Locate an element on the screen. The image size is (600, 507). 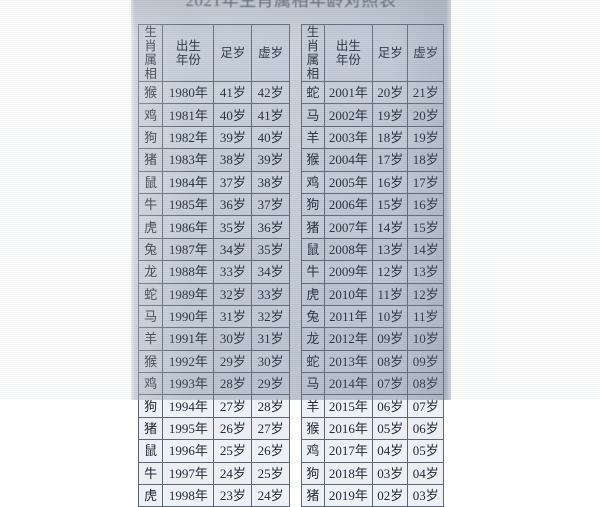
table-row: 蛇 2001年 20岁 21岁 is located at coordinates (372, 92).